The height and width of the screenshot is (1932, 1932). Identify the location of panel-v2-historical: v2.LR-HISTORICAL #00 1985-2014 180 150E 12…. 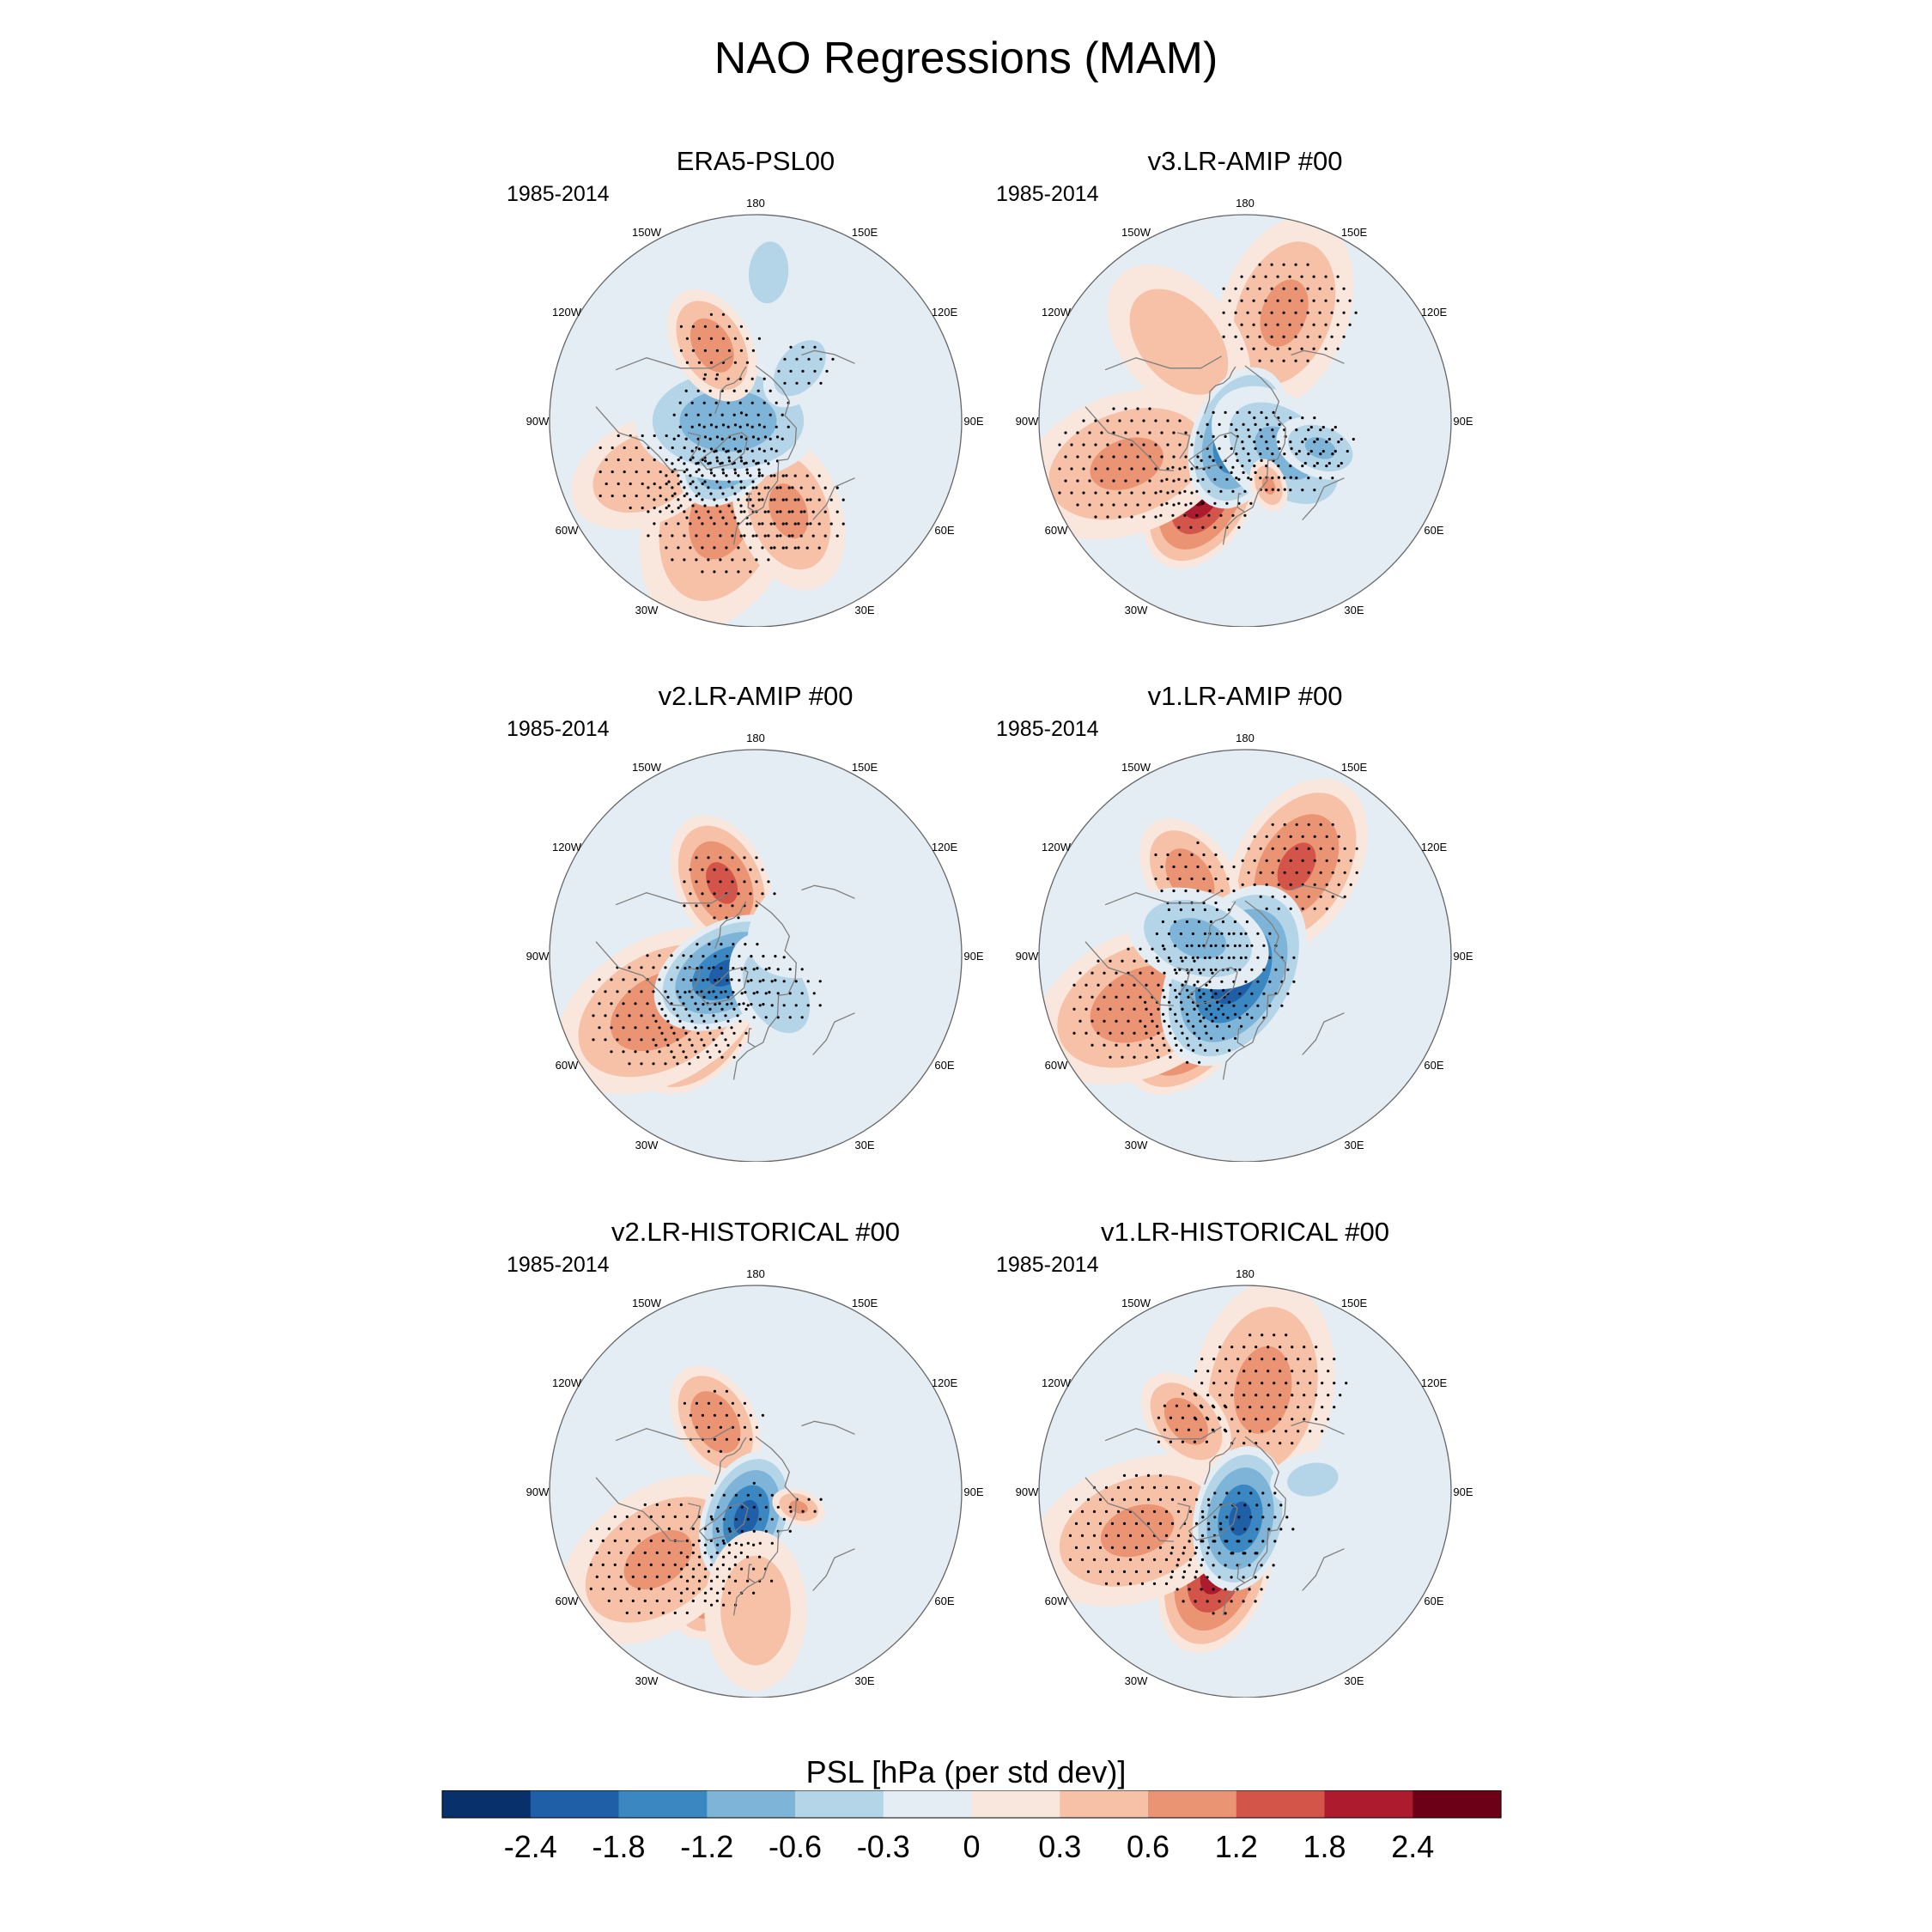
(755, 1458).